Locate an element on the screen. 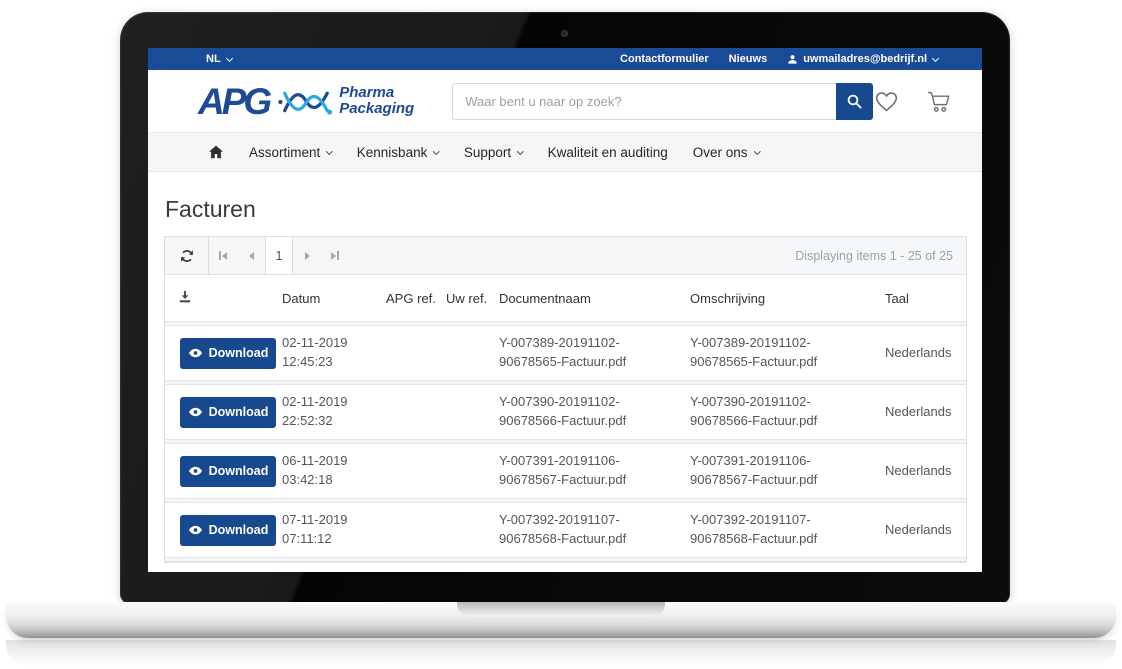 Image resolution: width=1122 pixels, height=669 pixels. account-menu: uwmailadres@bedrijf.nl is located at coordinates (863, 59).